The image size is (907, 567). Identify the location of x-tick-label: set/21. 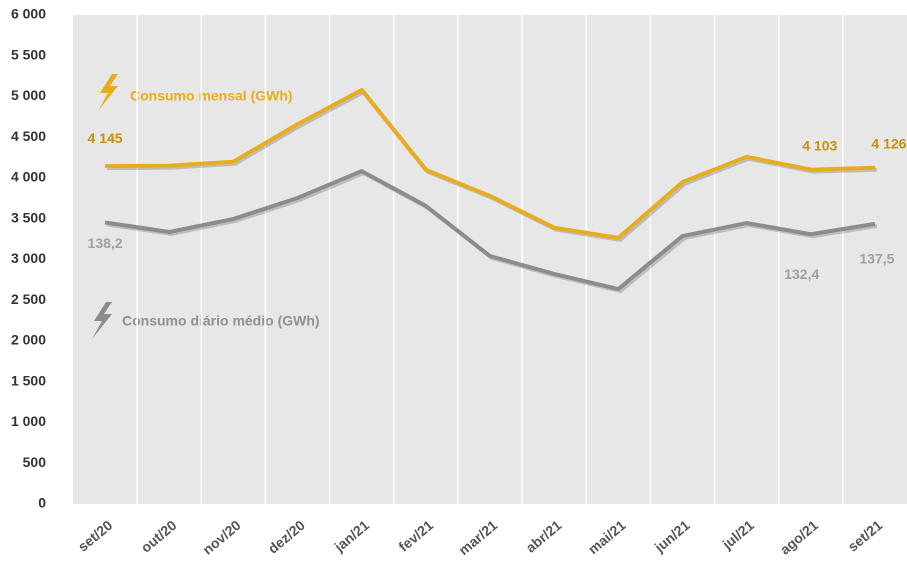
(865, 536).